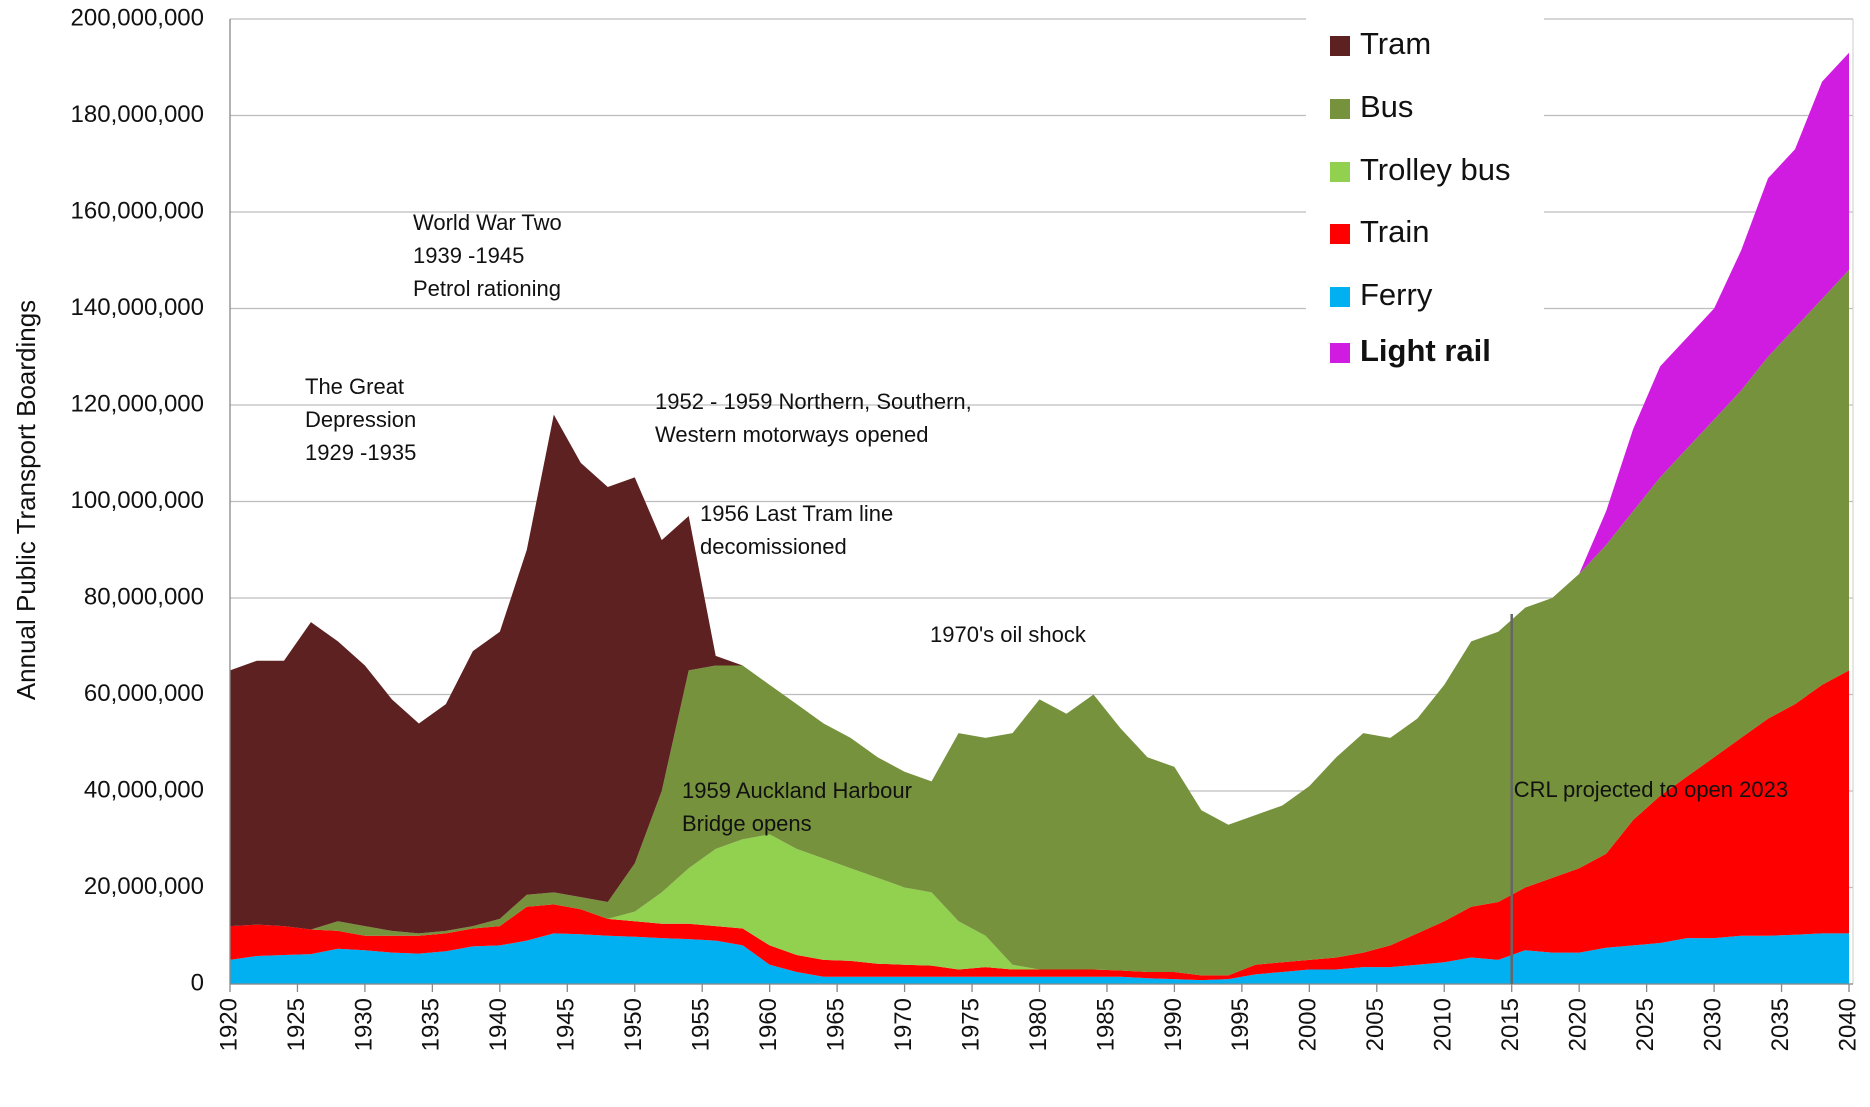  Describe the element at coordinates (1038, 1024) in the screenshot. I see `x-tick-label: 1980` at that location.